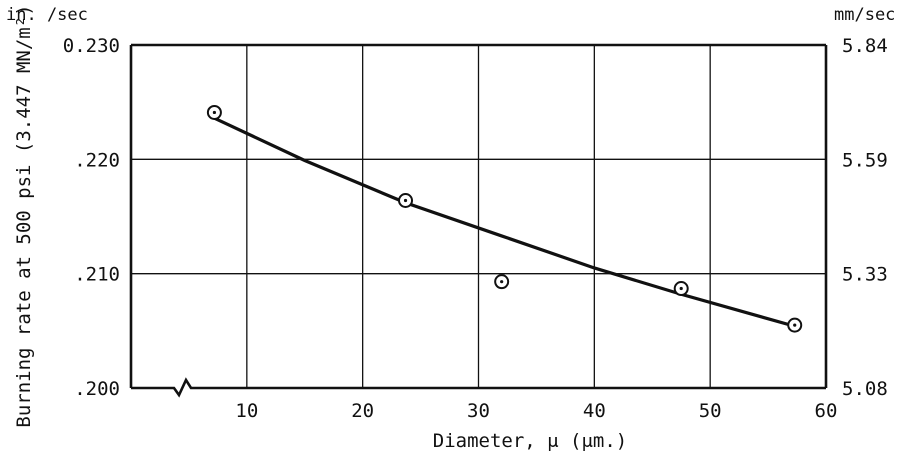  I want to click on y-tick-labels-left: 0.230 .220 .210 .200, so click(91, 217).